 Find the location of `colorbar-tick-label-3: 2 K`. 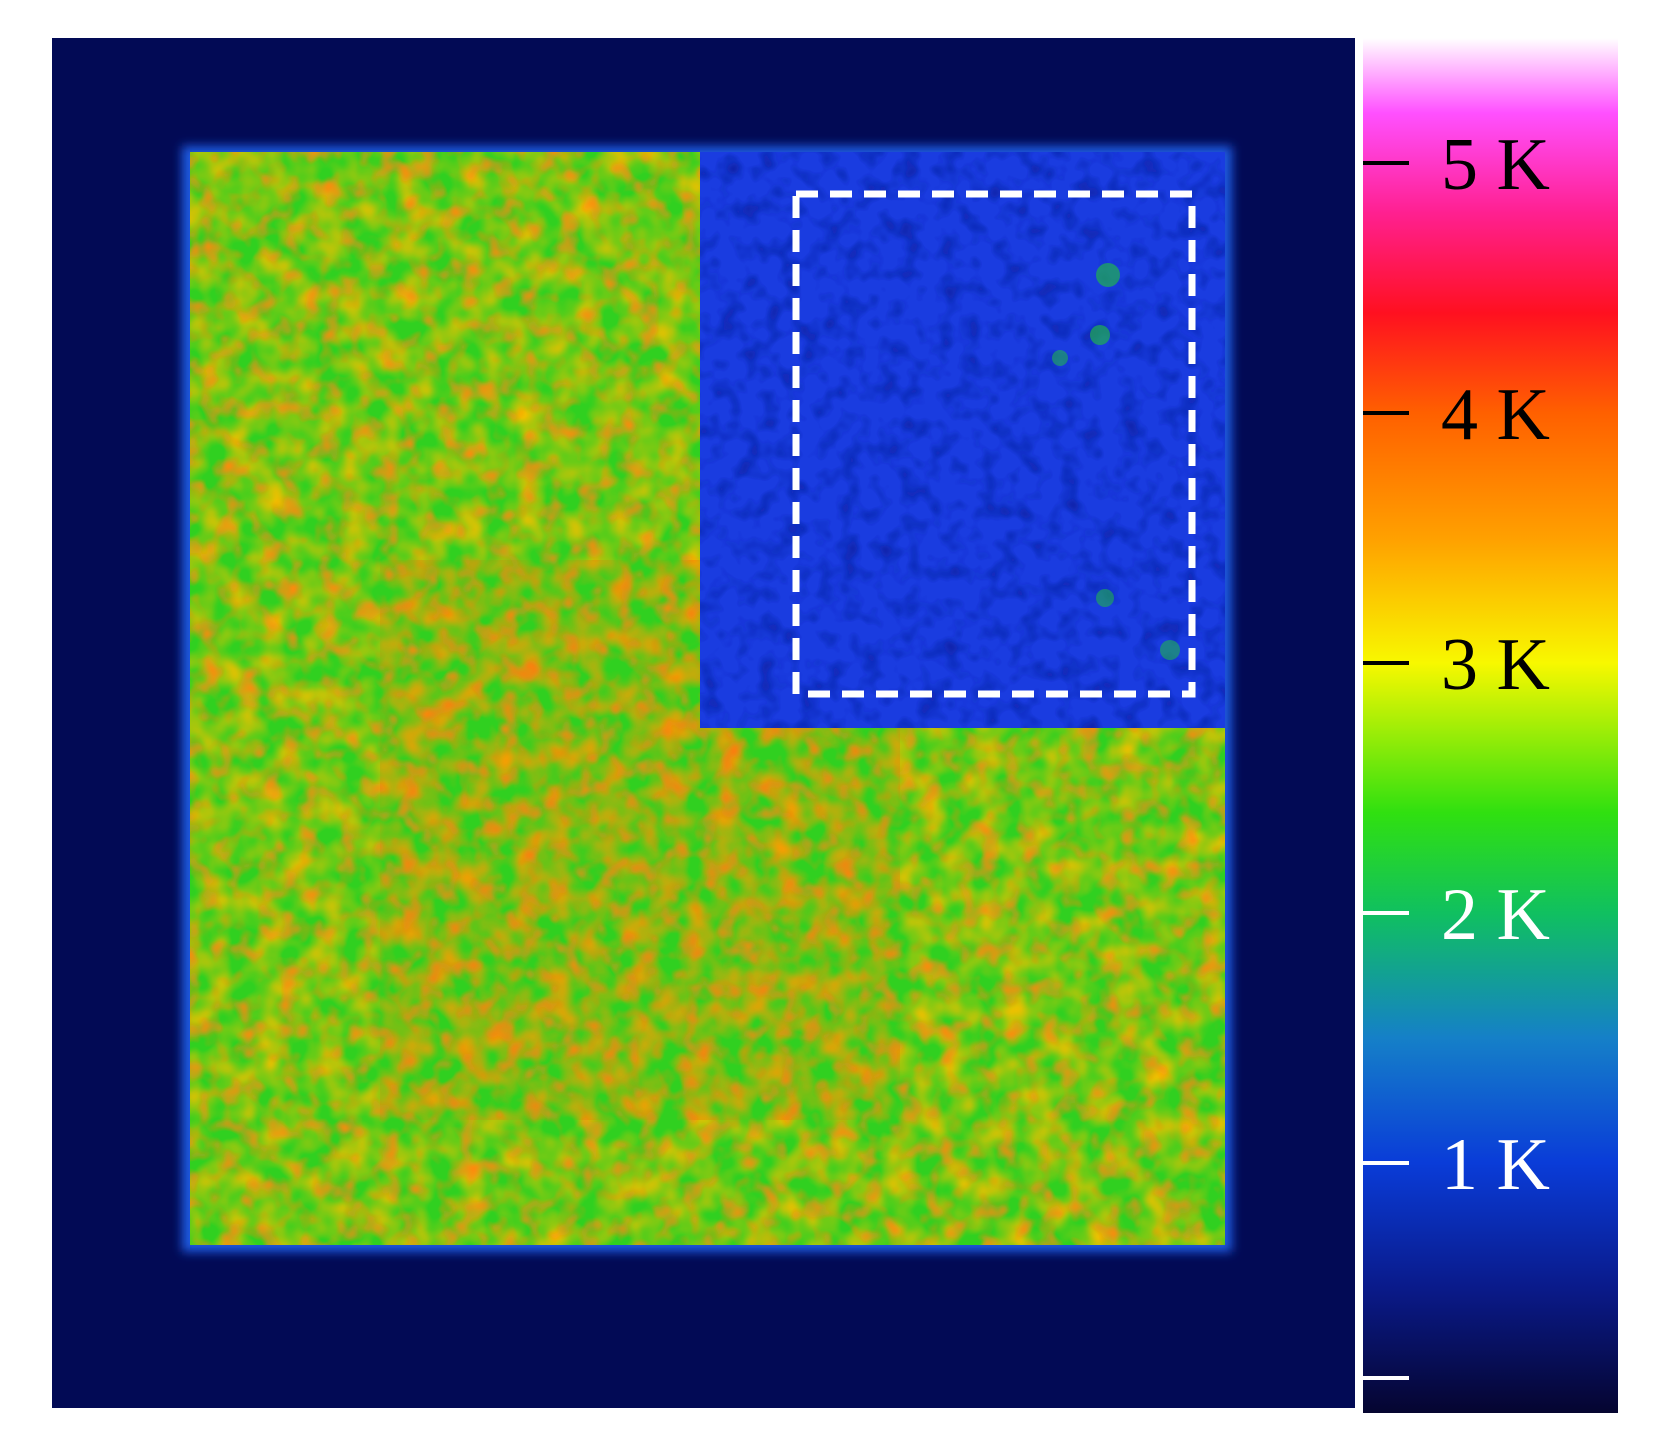

colorbar-tick-label-3: 2 K is located at coordinates (1495, 915).